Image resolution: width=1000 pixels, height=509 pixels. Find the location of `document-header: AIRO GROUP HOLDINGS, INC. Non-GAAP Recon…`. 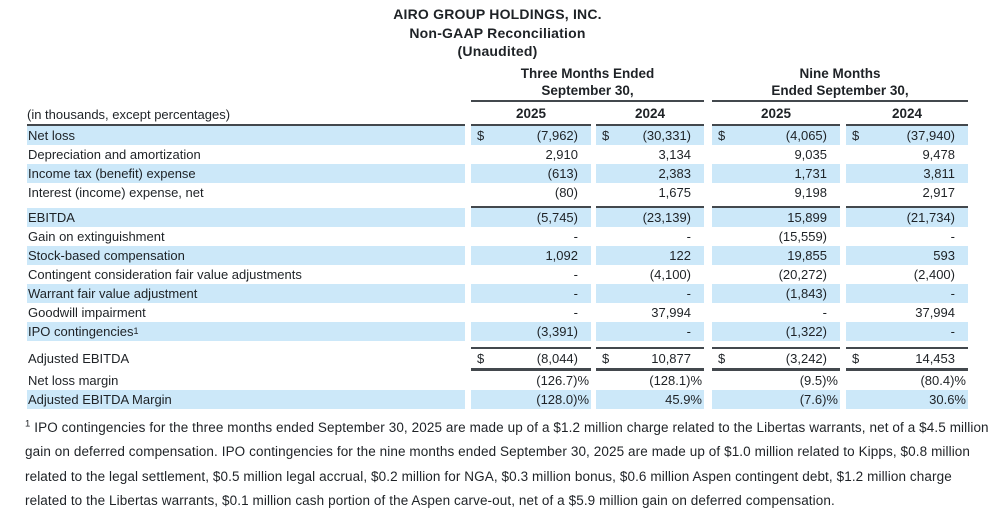

document-header: AIRO GROUP HOLDINGS, INC. Non-GAAP Recon… is located at coordinates (497, 30).